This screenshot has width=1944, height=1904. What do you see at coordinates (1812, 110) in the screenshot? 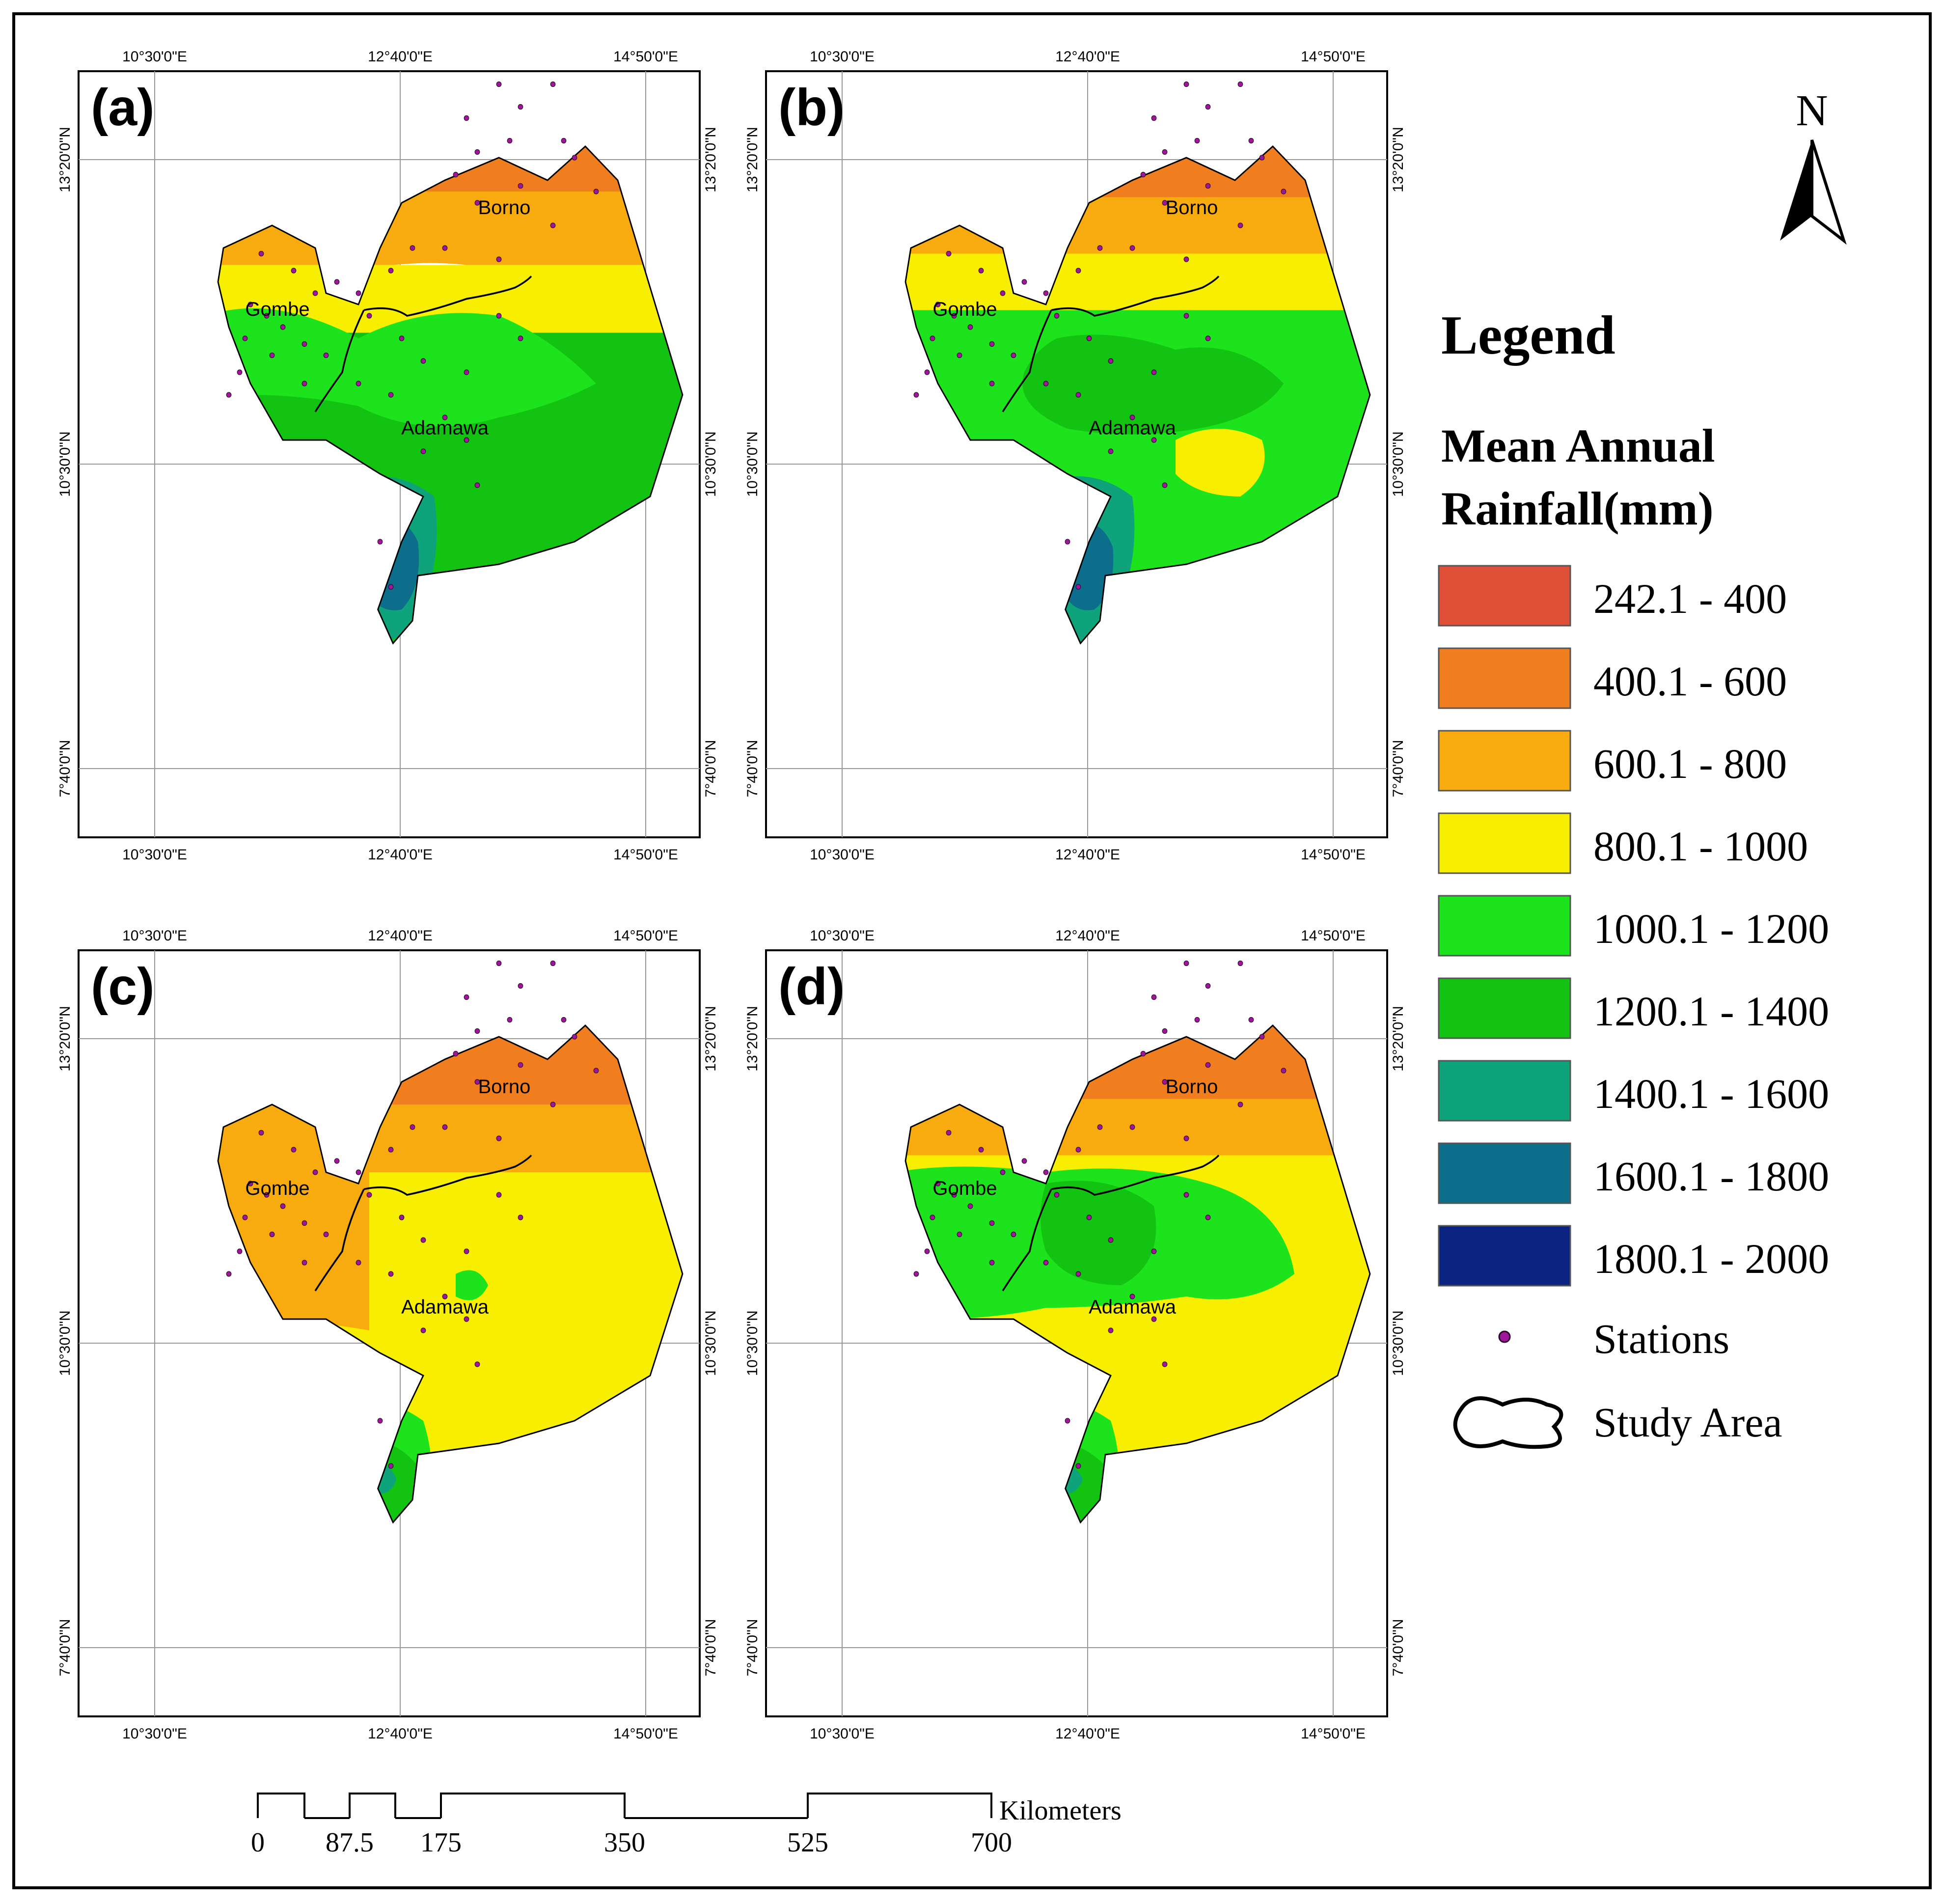
I see `north-letter: N` at bounding box center [1812, 110].